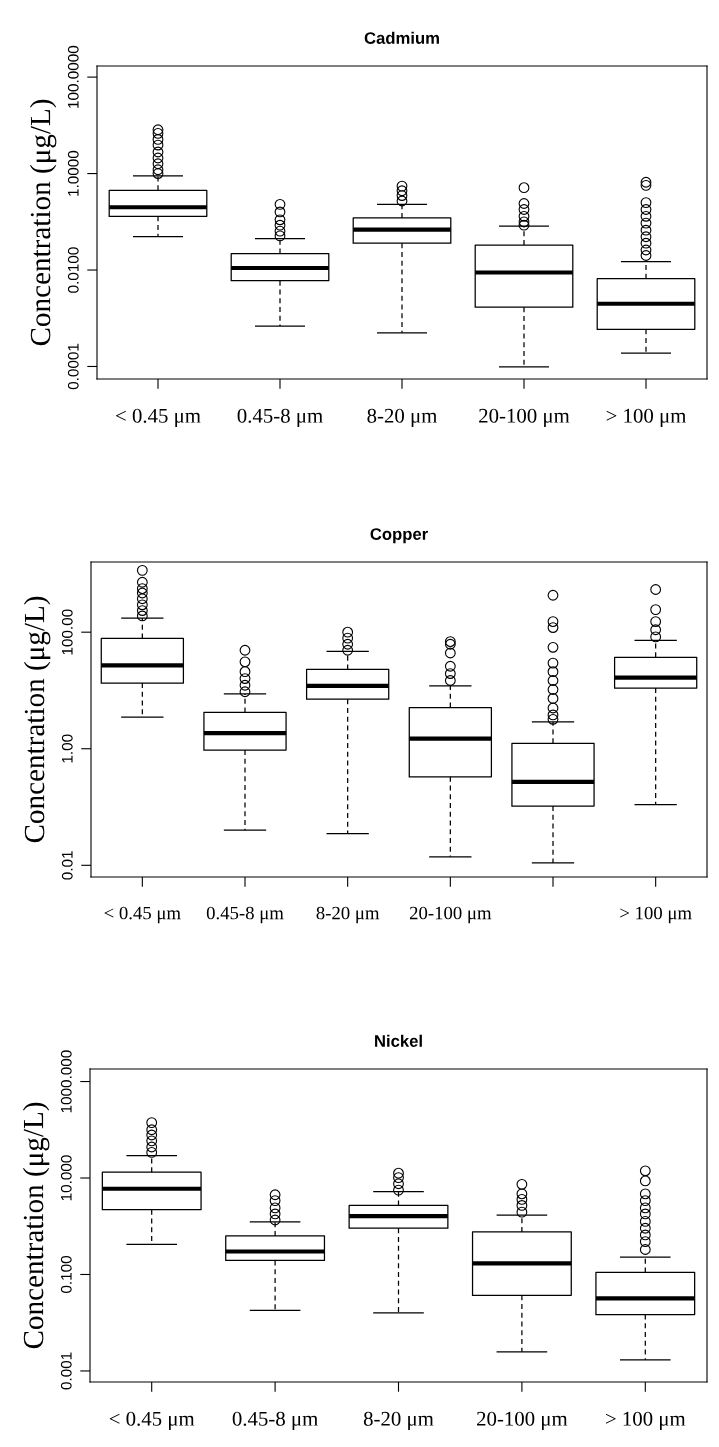 This screenshot has height=1447, width=719. What do you see at coordinates (401, 37) in the screenshot?
I see `chart-title: Cadmium` at bounding box center [401, 37].